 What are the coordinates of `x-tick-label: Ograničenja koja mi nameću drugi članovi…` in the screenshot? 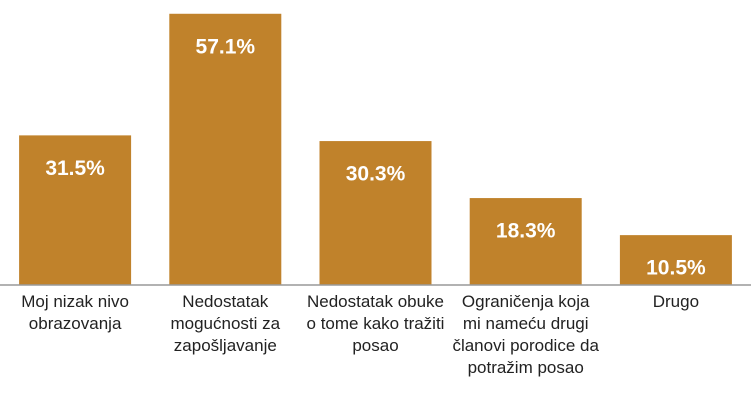 It's located at (525, 334).